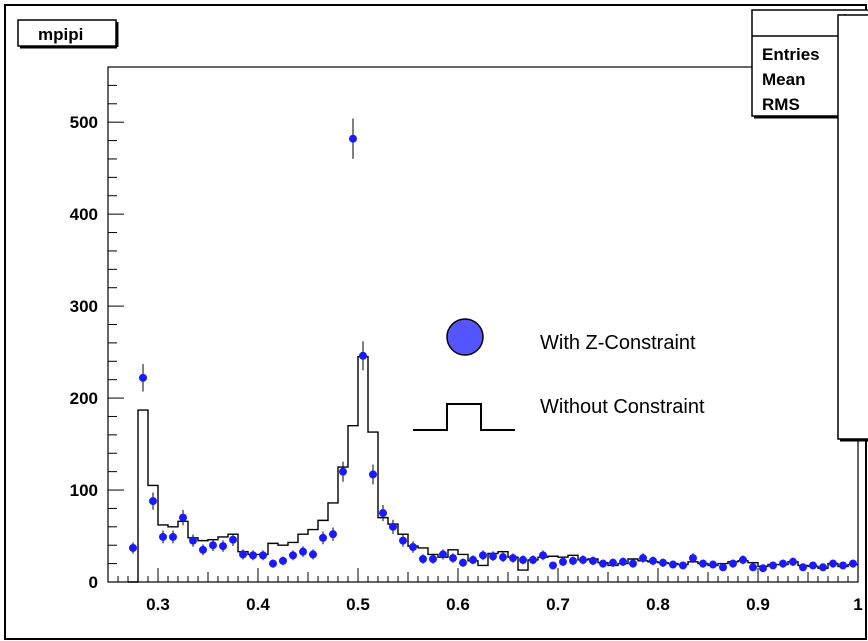 The width and height of the screenshot is (868, 641). What do you see at coordinates (84, 398) in the screenshot?
I see `y-tick-label: 200` at bounding box center [84, 398].